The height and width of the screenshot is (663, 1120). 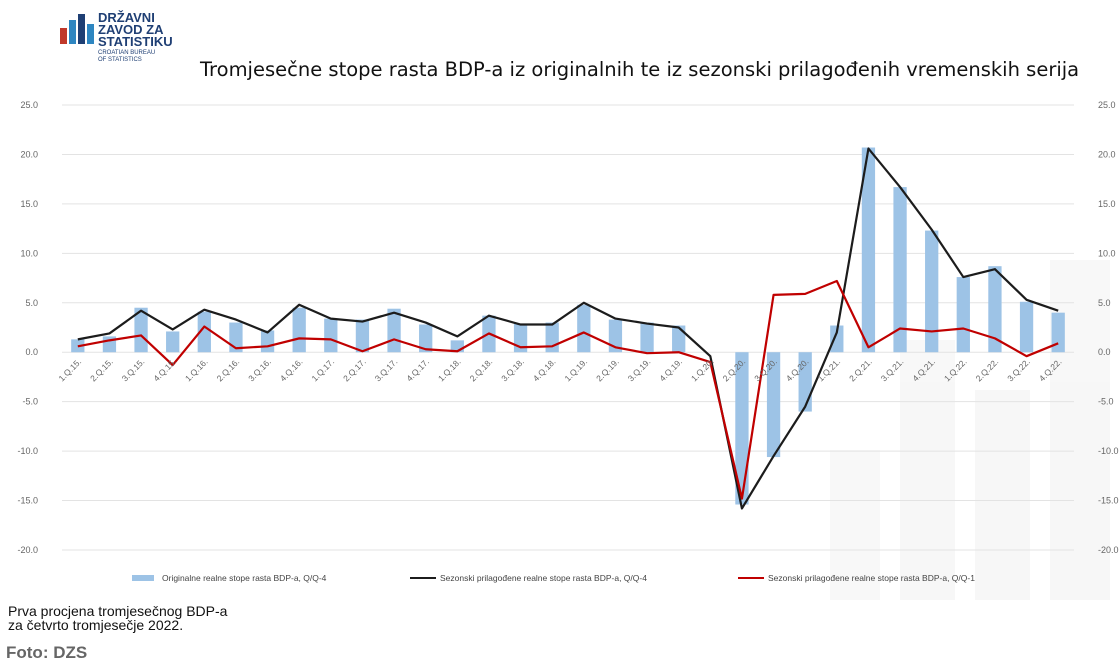 What do you see at coordinates (457, 346) in the screenshot?
I see `bar-1q18` at bounding box center [457, 346].